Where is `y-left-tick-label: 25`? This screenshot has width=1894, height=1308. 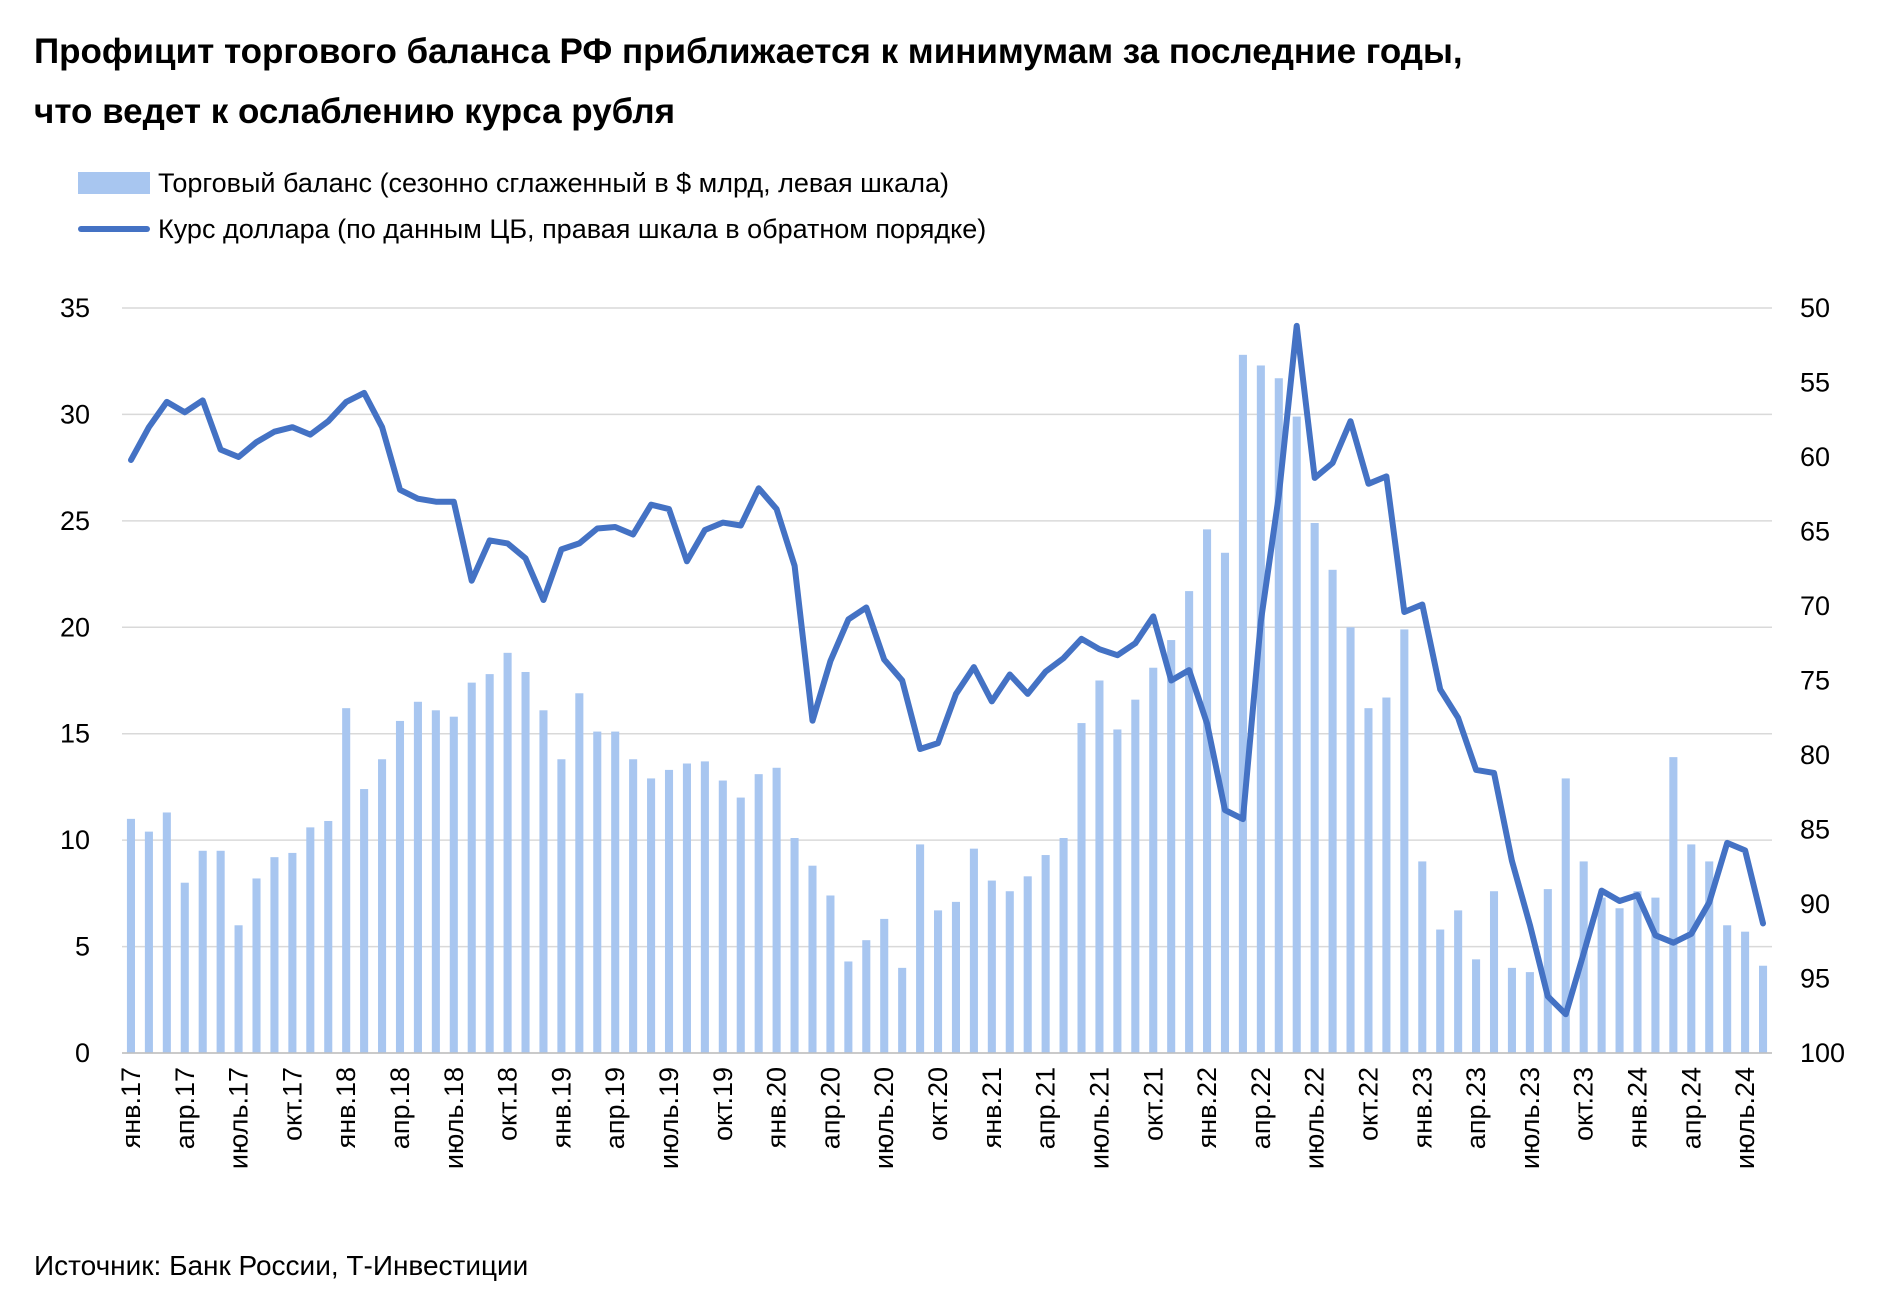
y-left-tick-label: 25 is located at coordinates (75, 521).